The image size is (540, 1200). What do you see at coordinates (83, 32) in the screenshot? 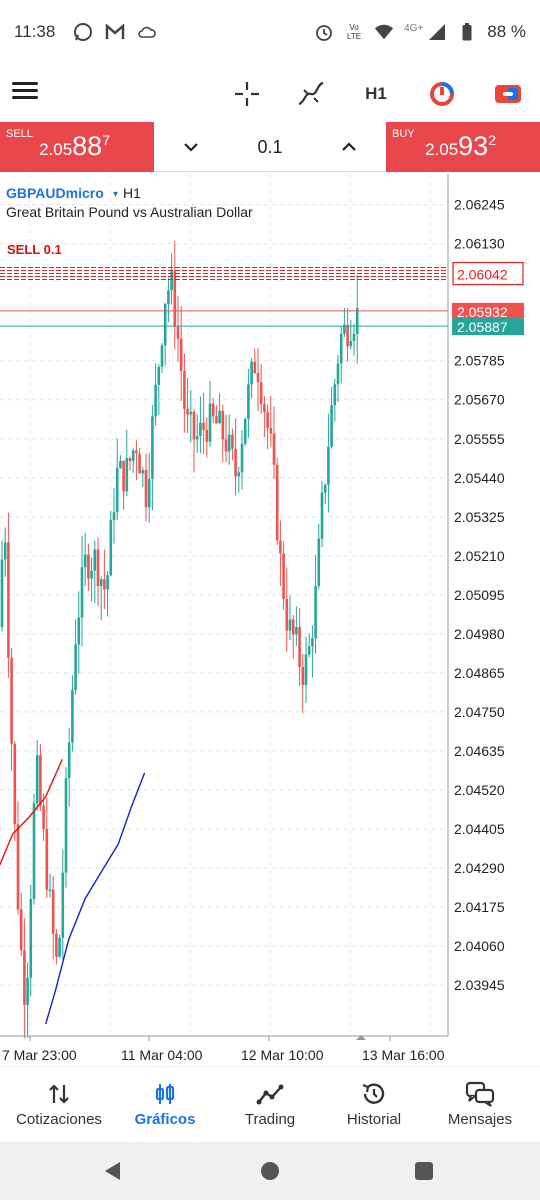
I see `whatsapp-icon` at bounding box center [83, 32].